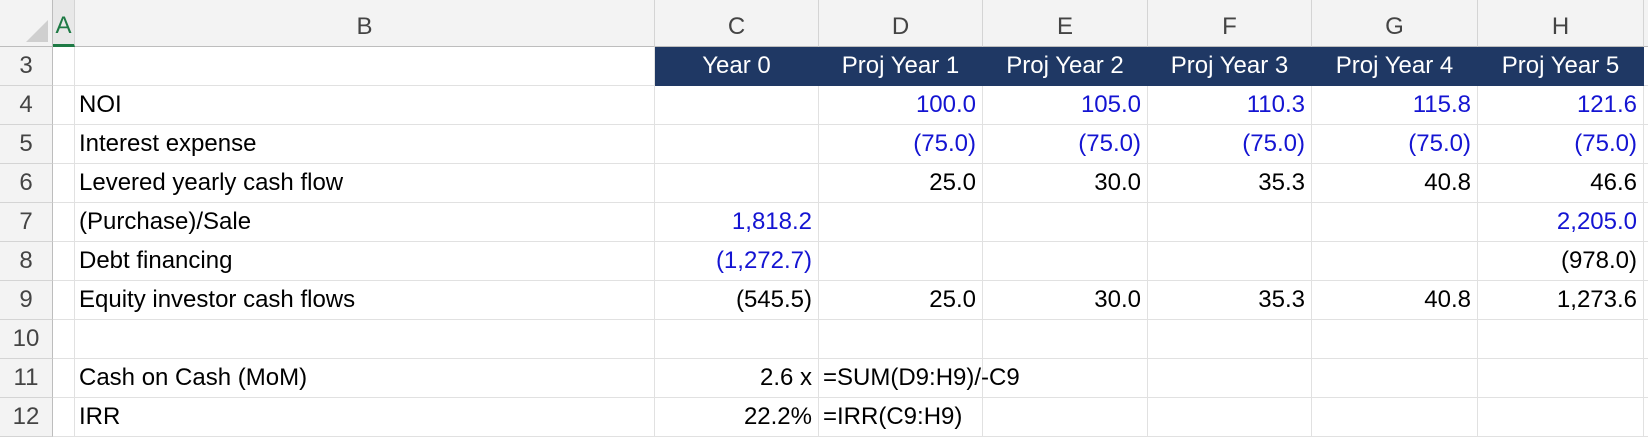 This screenshot has height=445, width=1648. I want to click on metric-label-12: IRR, so click(365, 417).